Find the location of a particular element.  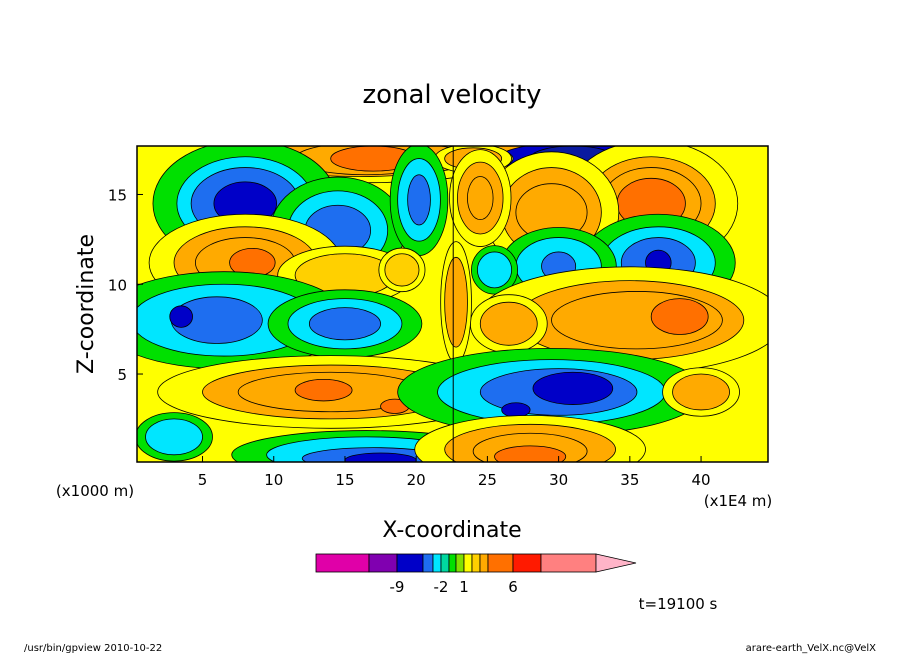

x-tick-label-0: 5 is located at coordinates (203, 480).